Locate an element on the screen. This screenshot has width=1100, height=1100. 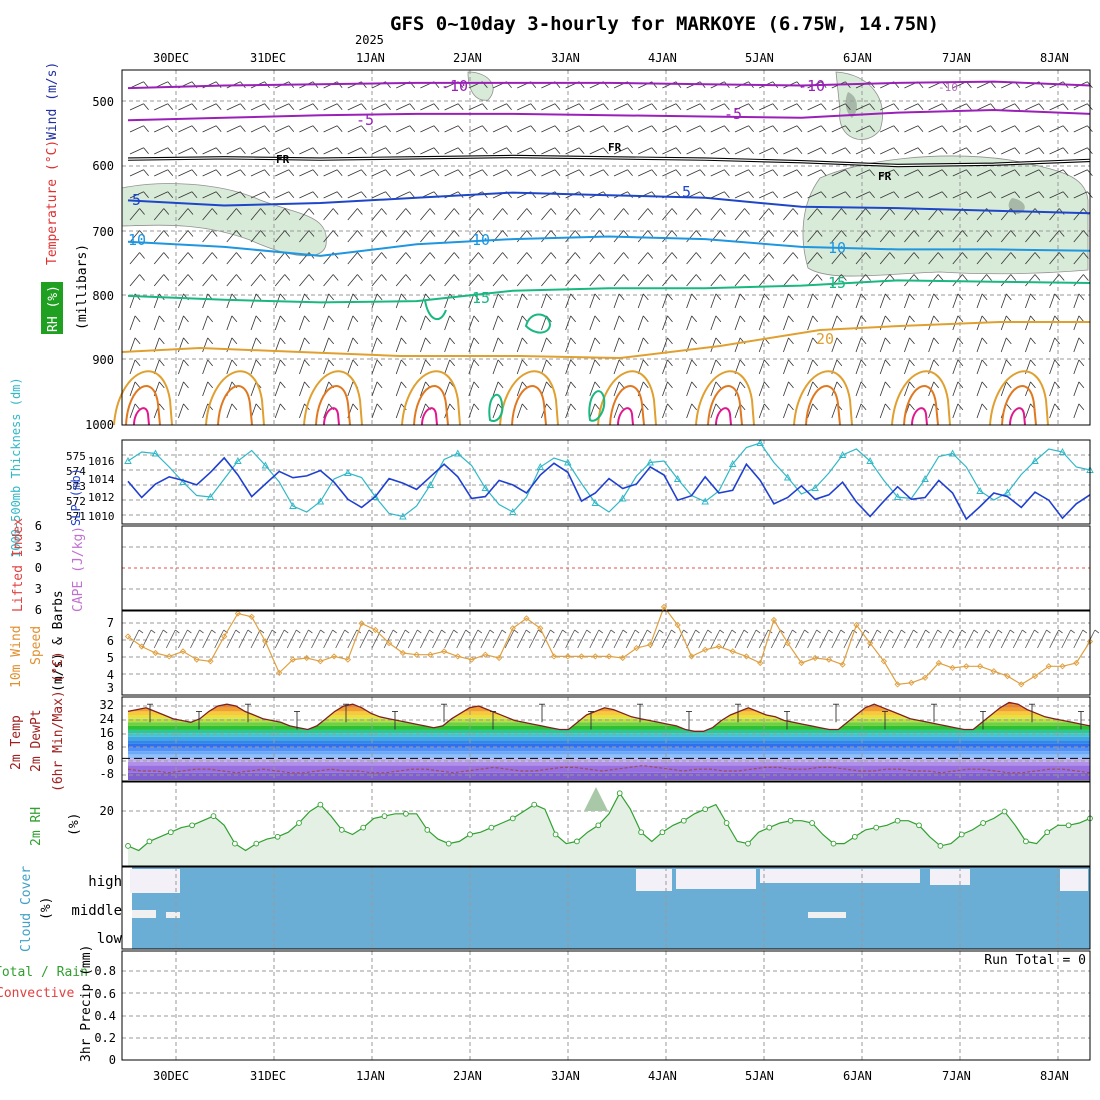
year-label: 2025 is located at coordinates (369, 40).